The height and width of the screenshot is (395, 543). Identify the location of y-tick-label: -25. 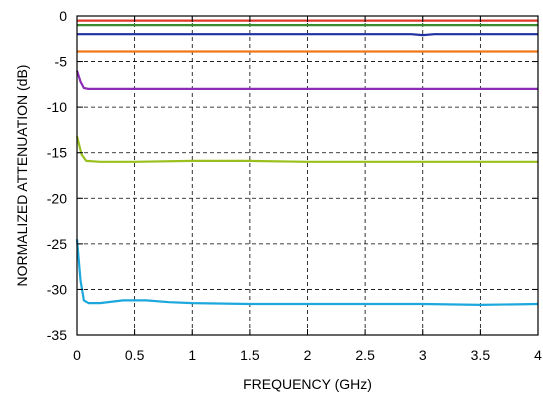
(57, 244).